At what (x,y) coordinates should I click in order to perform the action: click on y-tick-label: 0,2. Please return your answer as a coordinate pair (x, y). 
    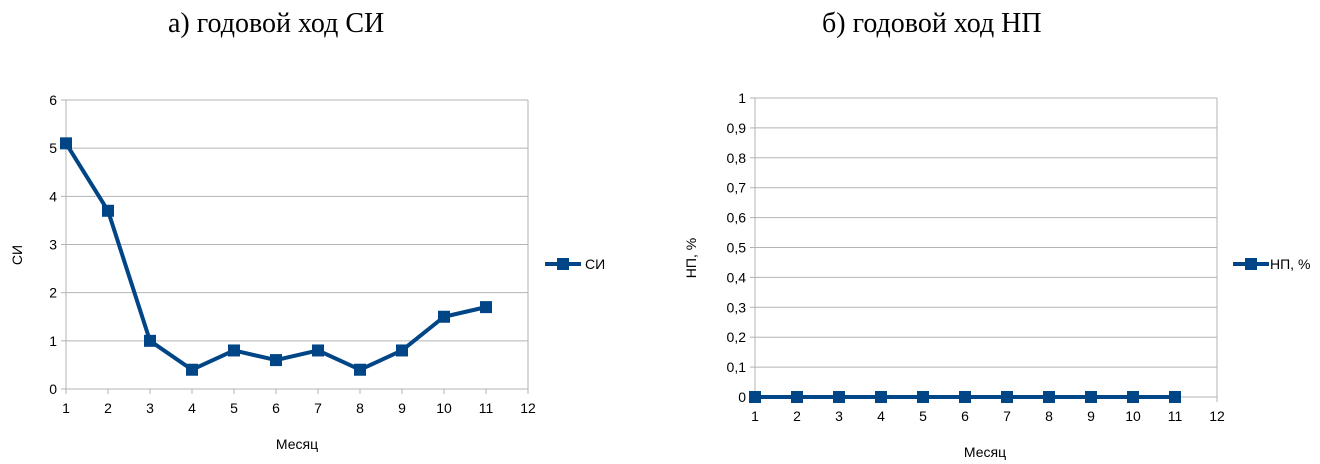
    Looking at the image, I should click on (737, 337).